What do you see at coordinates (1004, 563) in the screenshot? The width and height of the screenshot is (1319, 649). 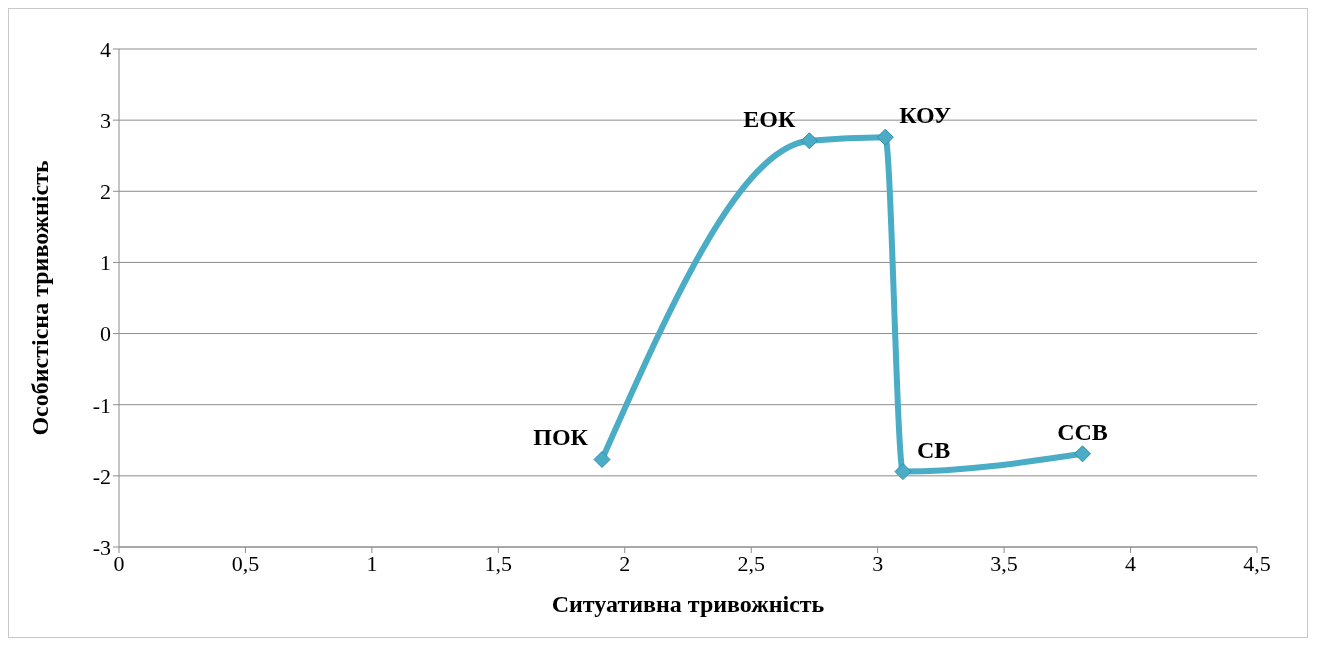 I see `x-tick-label: 3,5` at bounding box center [1004, 563].